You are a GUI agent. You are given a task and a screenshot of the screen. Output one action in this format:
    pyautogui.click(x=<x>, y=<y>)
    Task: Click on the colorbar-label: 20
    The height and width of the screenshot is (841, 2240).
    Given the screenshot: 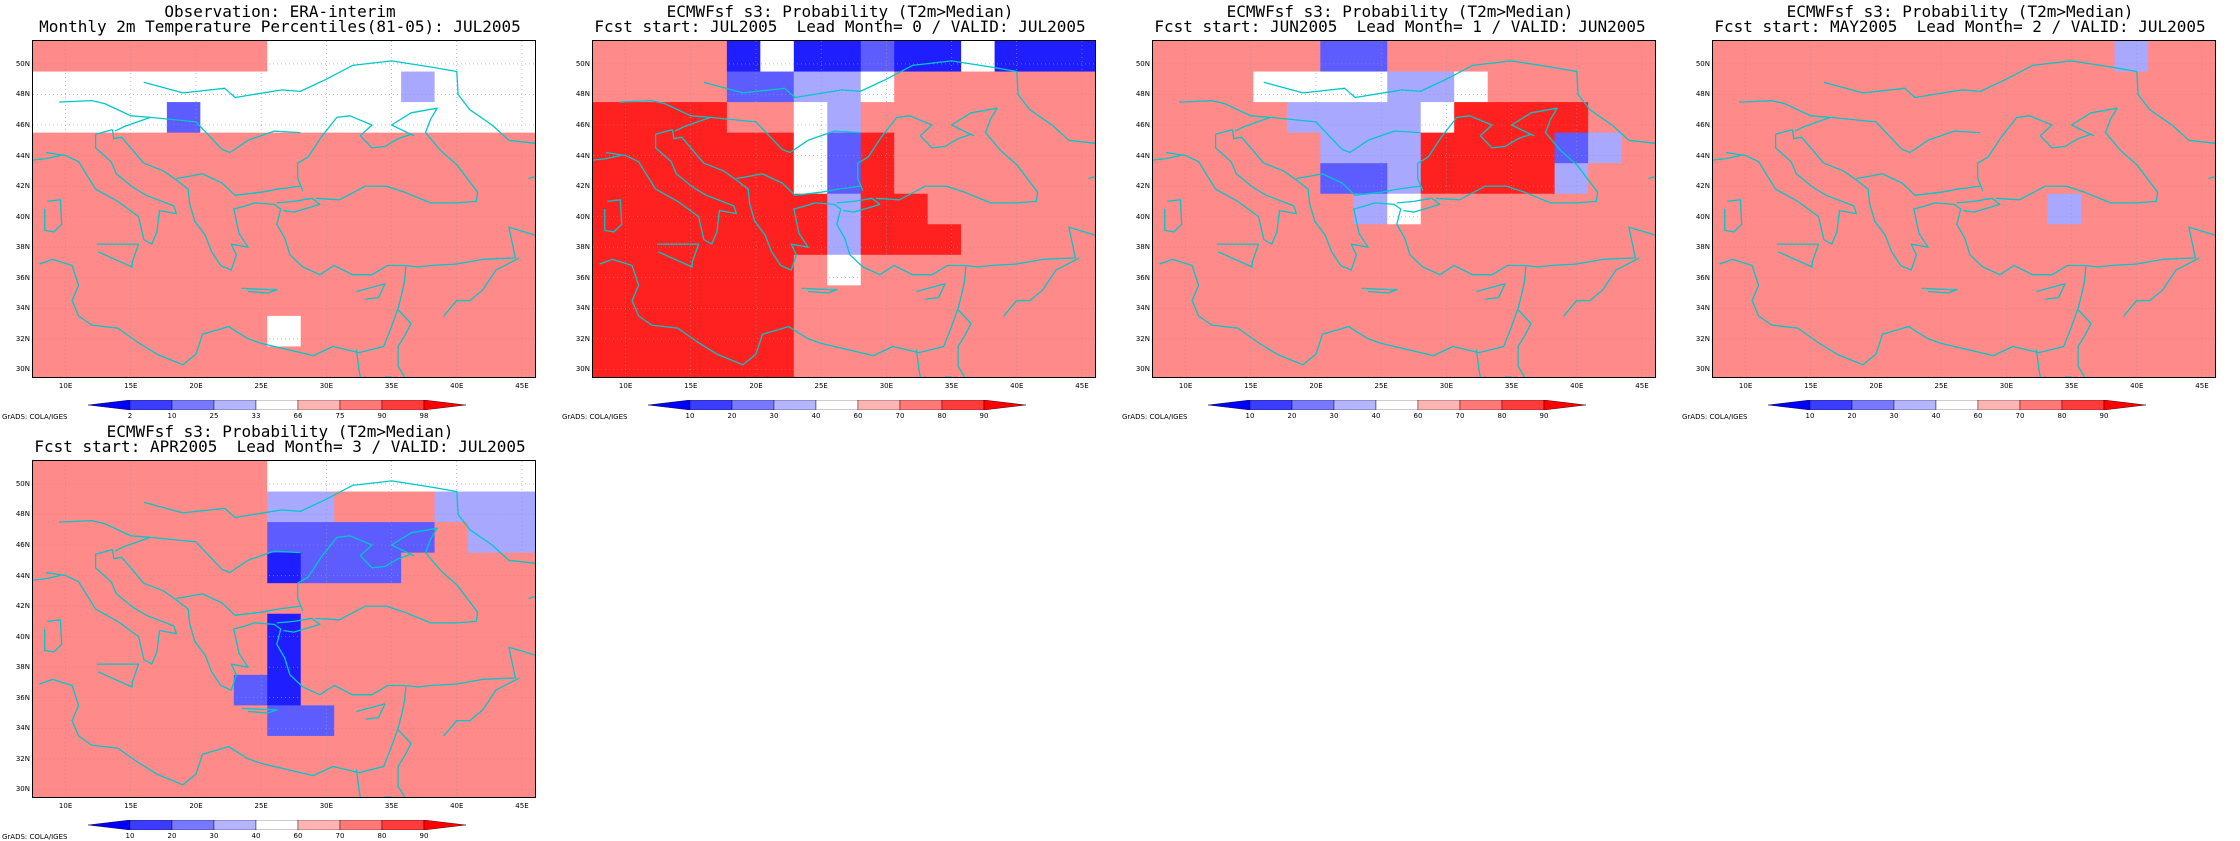 What is the action you would take?
    pyautogui.click(x=1292, y=416)
    